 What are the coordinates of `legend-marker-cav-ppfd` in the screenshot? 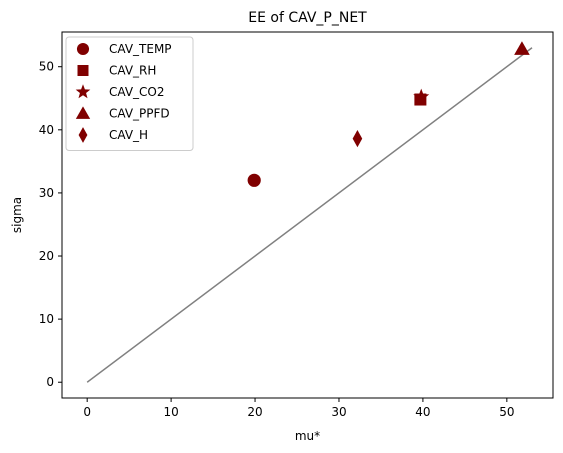 It's located at (83, 112).